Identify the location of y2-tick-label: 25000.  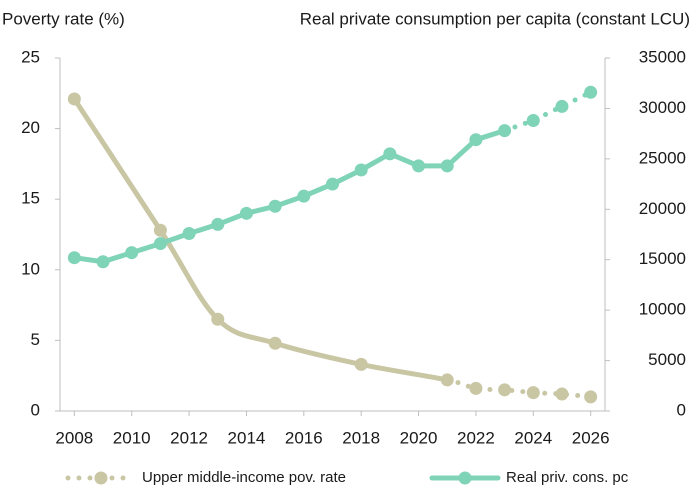
(662, 157).